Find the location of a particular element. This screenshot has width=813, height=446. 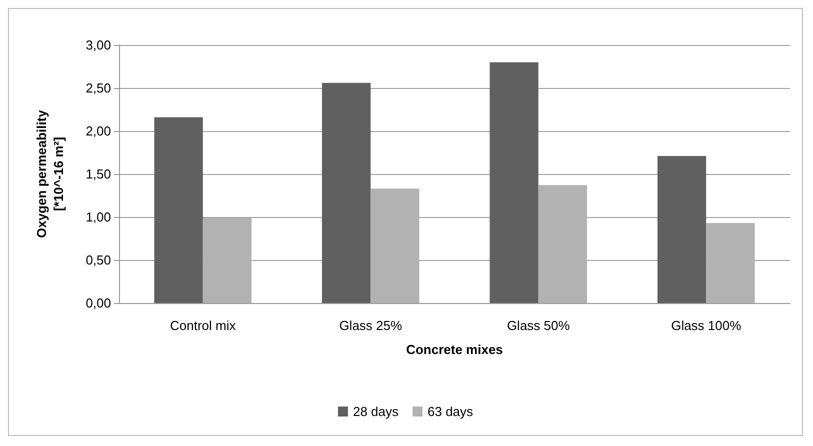

y-tick-label: 0,50 is located at coordinates (98, 260).